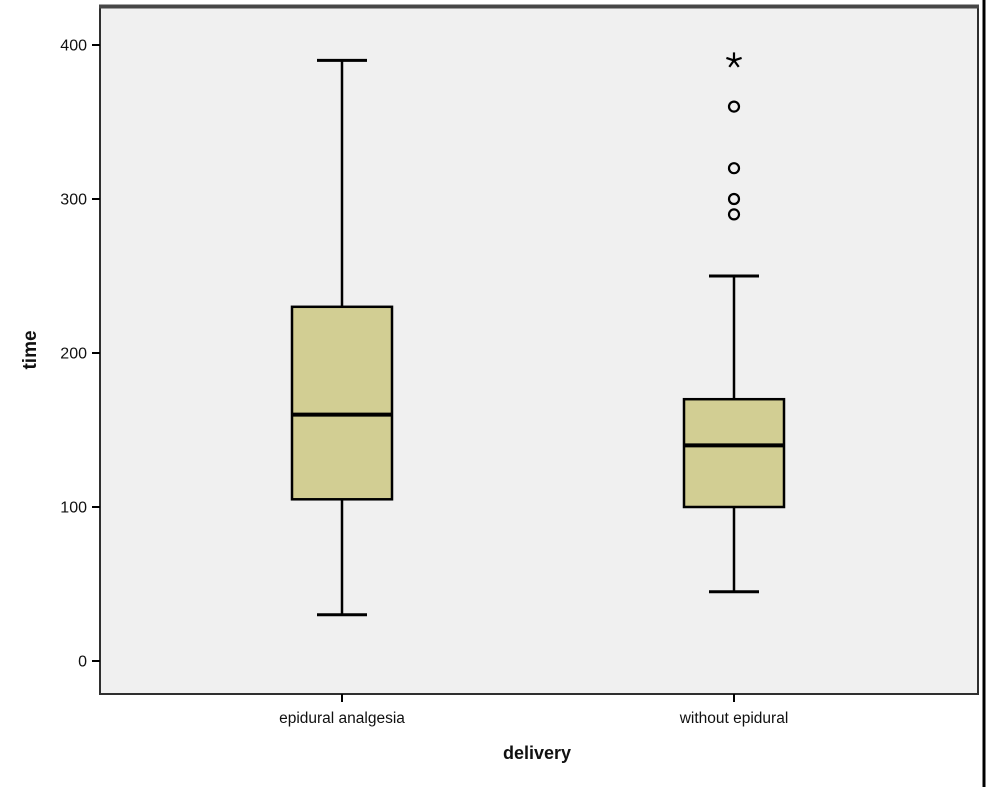 Image resolution: width=986 pixels, height=787 pixels. Describe the element at coordinates (342, 718) in the screenshot. I see `x-category-label: epidural analgesia` at that location.